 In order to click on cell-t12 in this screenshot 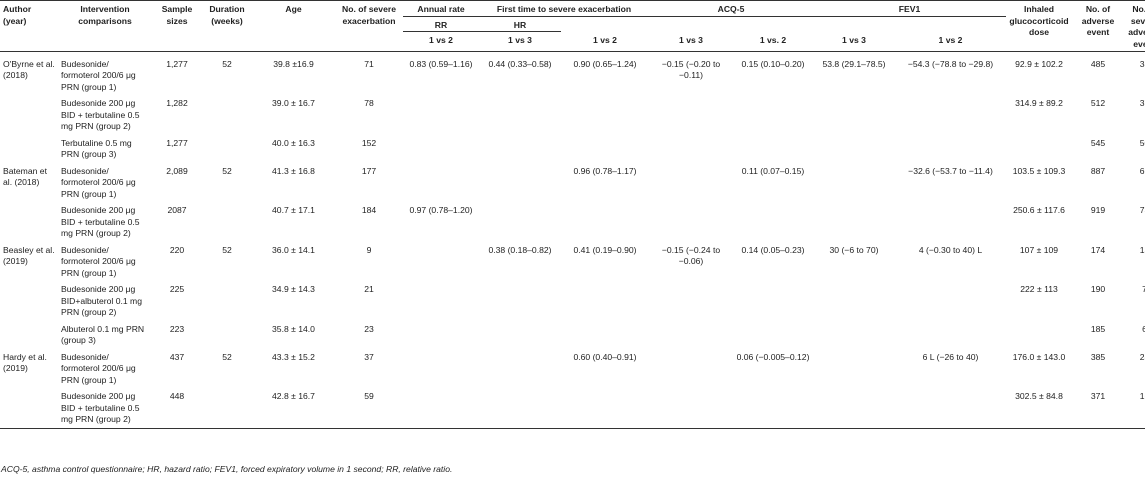, I will do `click(605, 115)`.